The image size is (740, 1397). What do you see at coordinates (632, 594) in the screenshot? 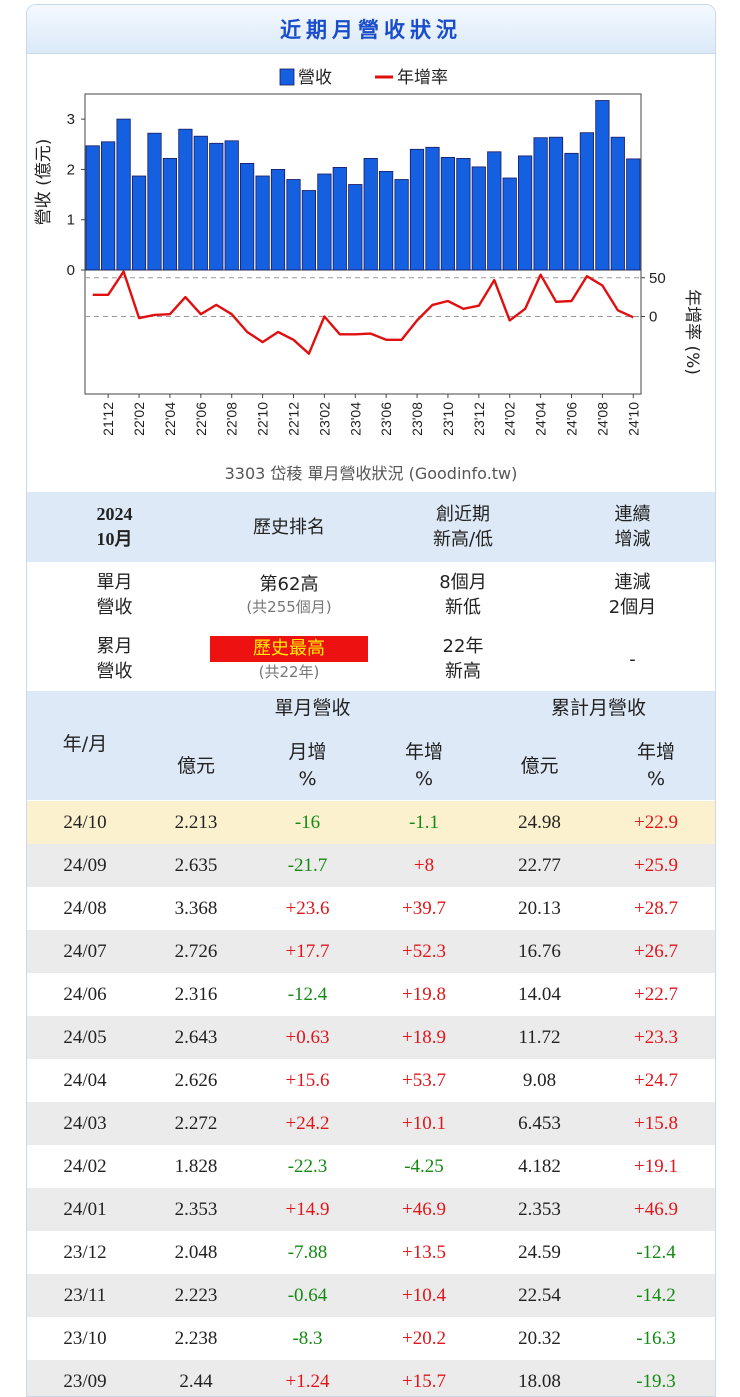
I see `monthly-streak: 連減 2個月` at bounding box center [632, 594].